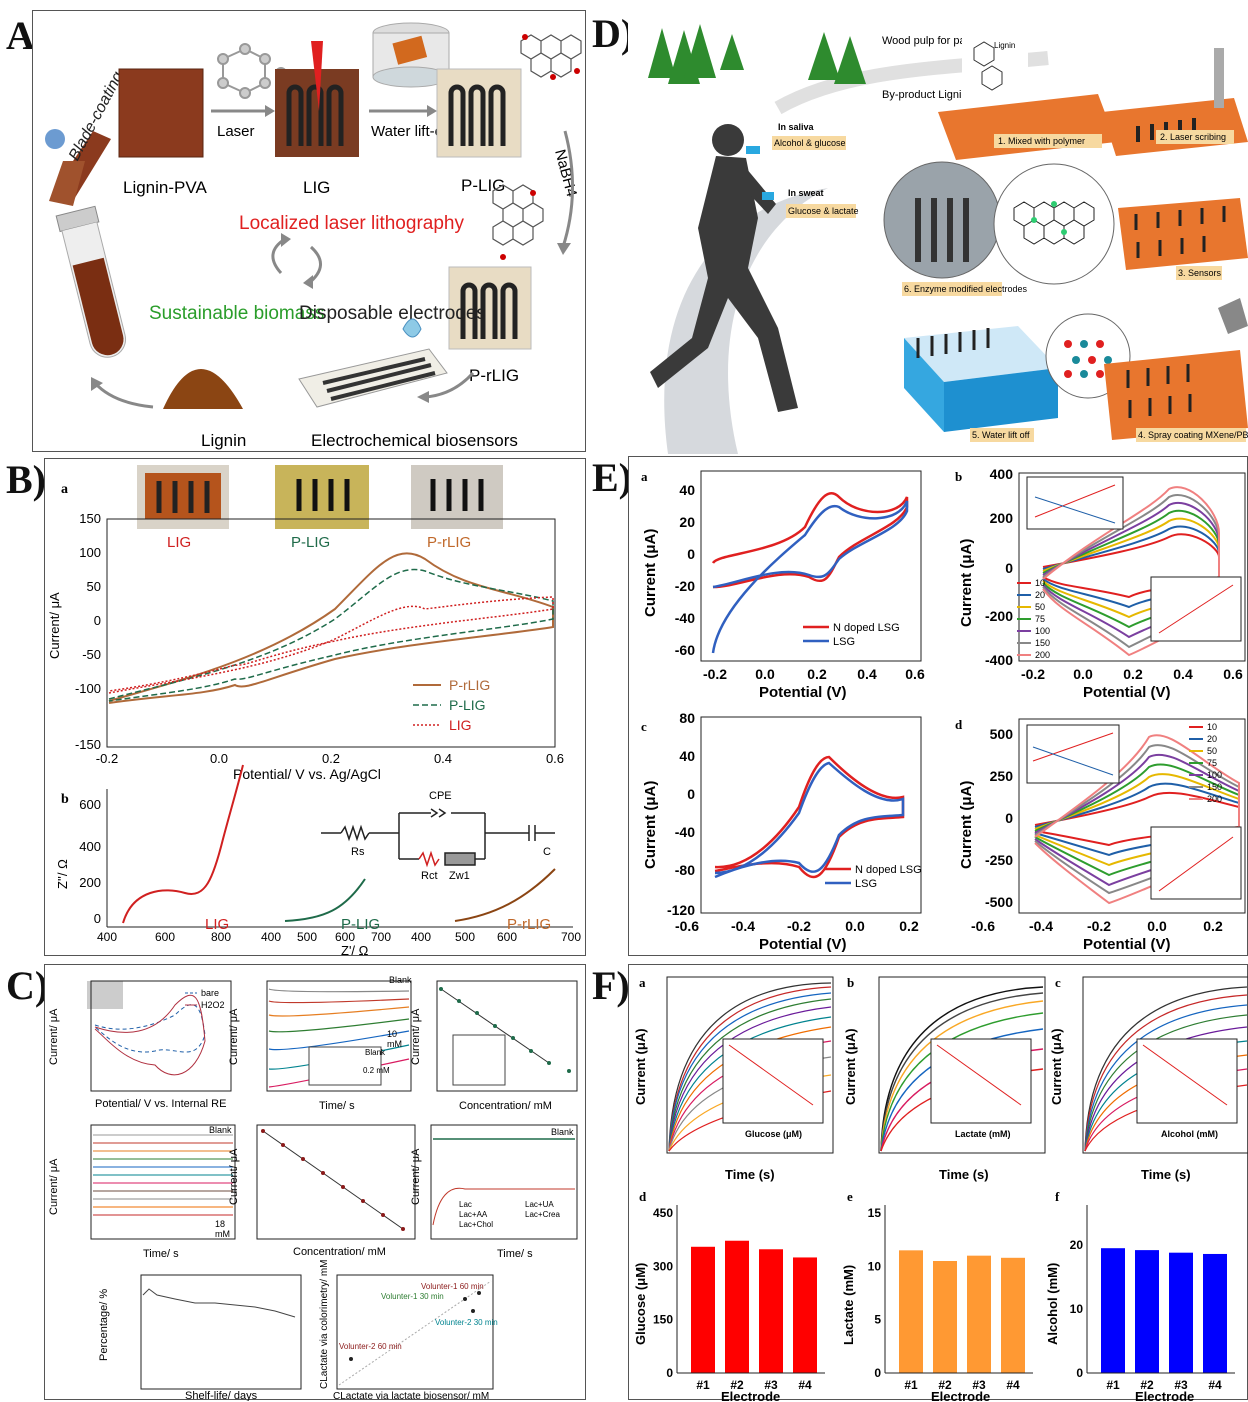 The height and width of the screenshot is (1402, 1248). What do you see at coordinates (515, 1254) in the screenshot?
I see `c-f-xlabel: Time/ s` at bounding box center [515, 1254].